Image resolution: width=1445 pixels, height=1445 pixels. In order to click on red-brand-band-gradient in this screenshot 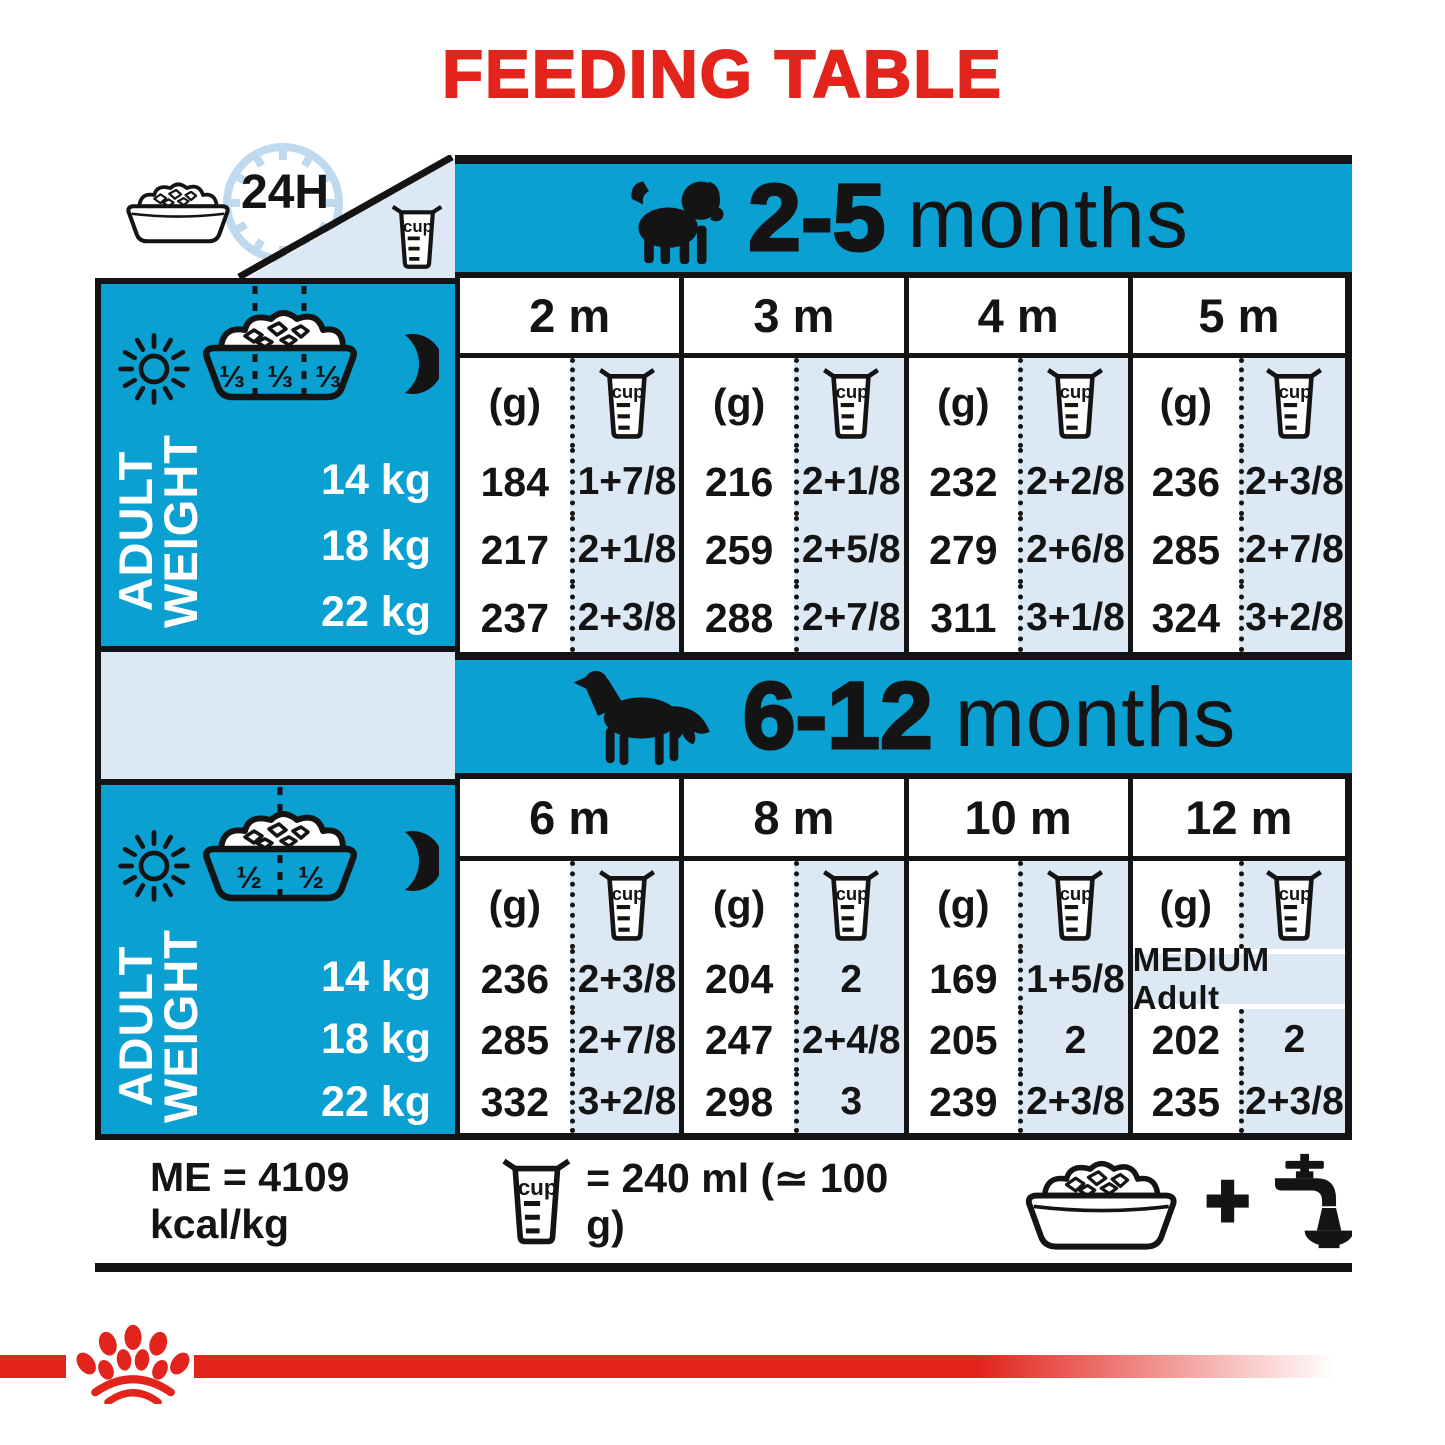, I will do `click(770, 1366)`.